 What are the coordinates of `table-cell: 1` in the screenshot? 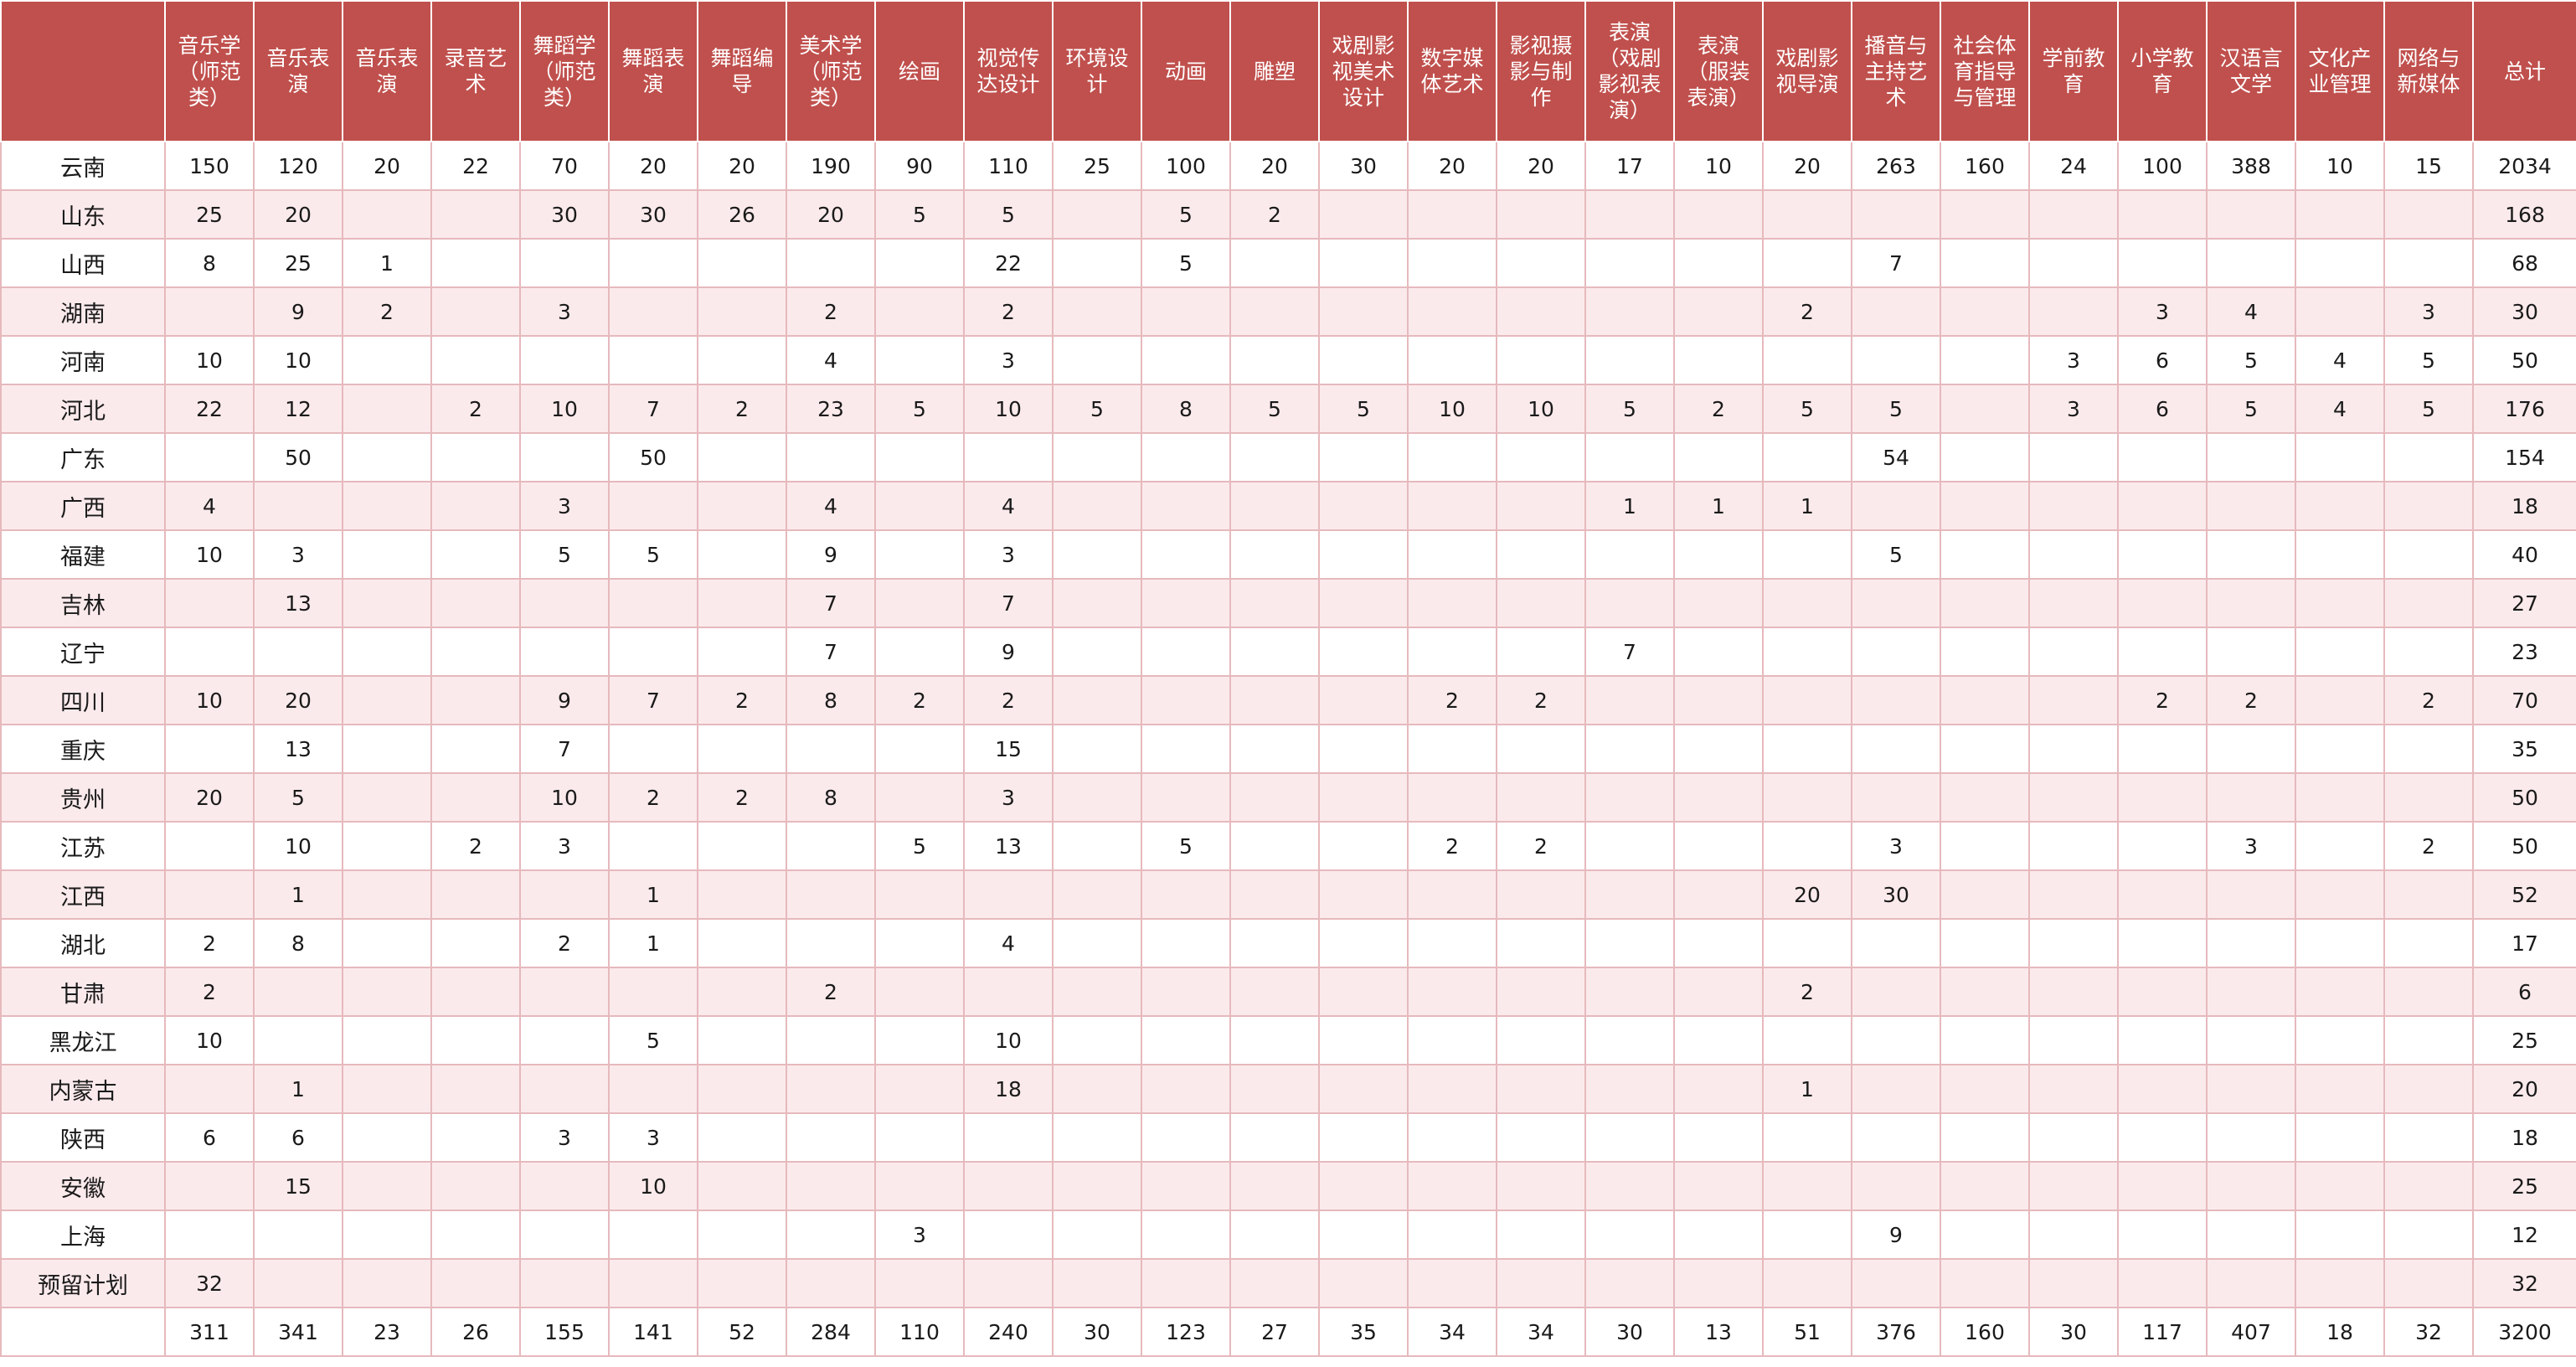 It's located at (298, 895).